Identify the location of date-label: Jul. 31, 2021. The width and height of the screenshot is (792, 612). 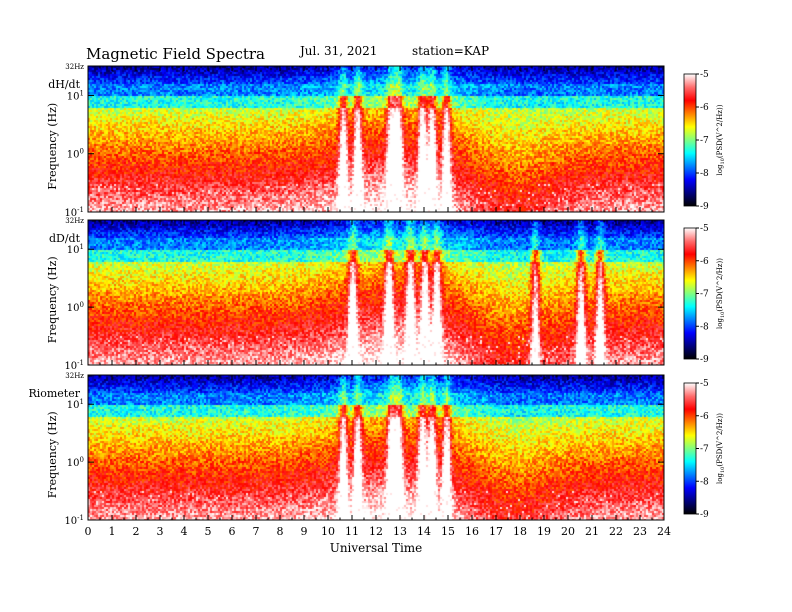
(339, 51).